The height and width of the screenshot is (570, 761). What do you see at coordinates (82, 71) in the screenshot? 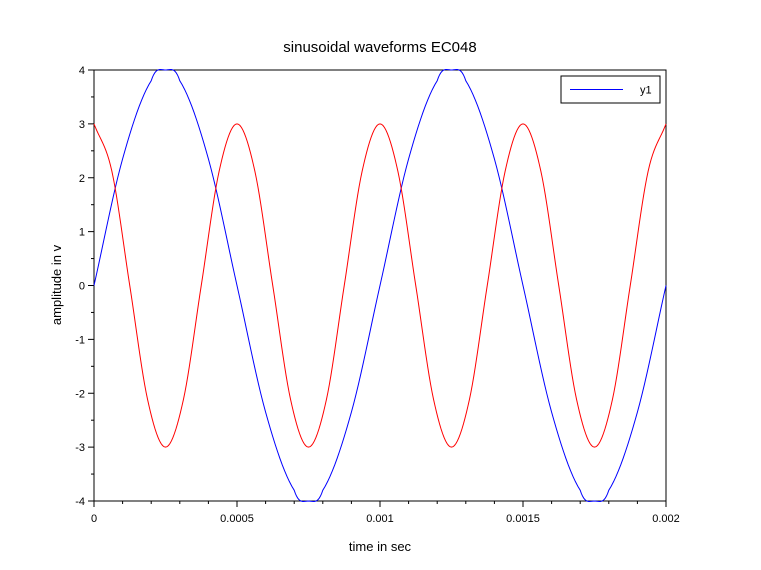
I see `y-tick-label: 4` at bounding box center [82, 71].